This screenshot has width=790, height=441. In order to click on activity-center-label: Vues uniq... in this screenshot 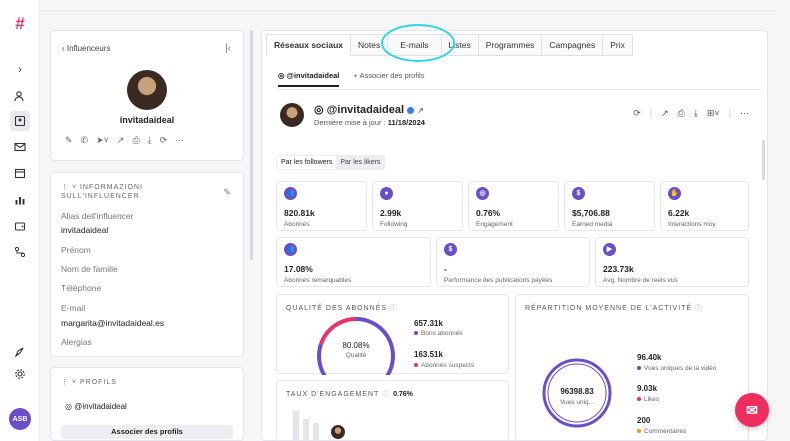, I will do `click(577, 402)`.